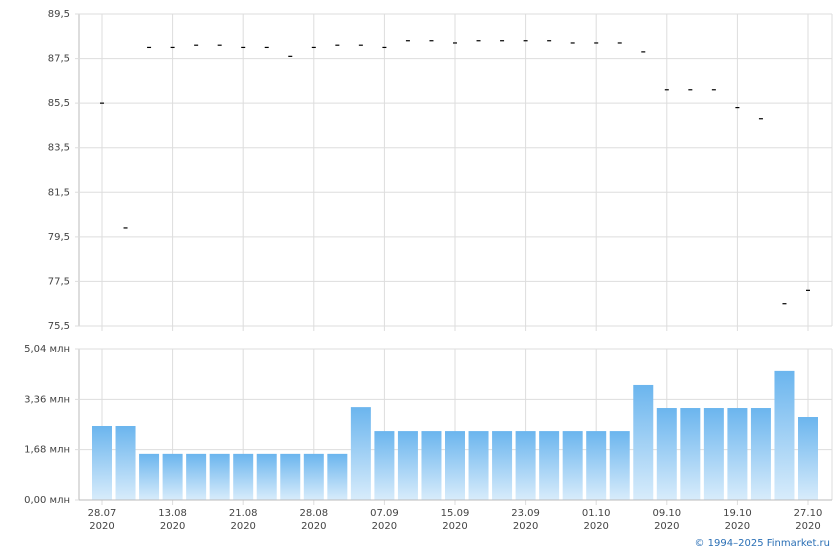 This screenshot has width=840, height=554. What do you see at coordinates (455, 513) in the screenshot?
I see `x-tick-label: 15.09` at bounding box center [455, 513].